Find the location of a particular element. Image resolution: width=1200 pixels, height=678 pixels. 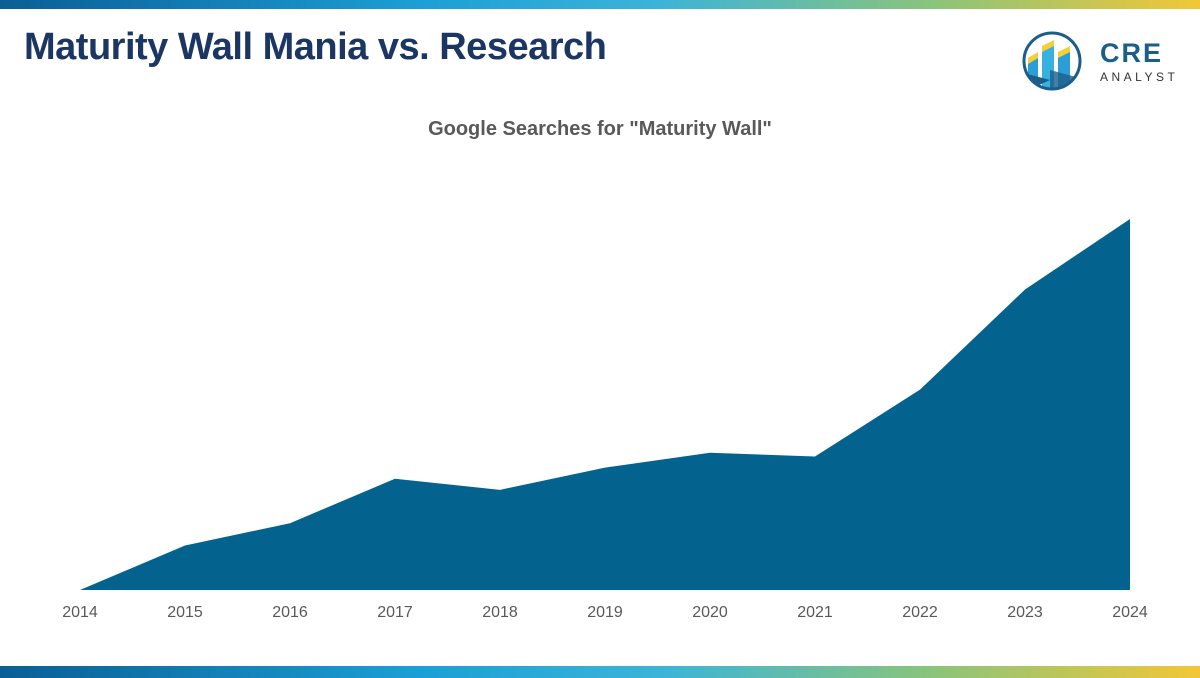

cre-analyst-logo: CRE ANALYST is located at coordinates (1105, 61).